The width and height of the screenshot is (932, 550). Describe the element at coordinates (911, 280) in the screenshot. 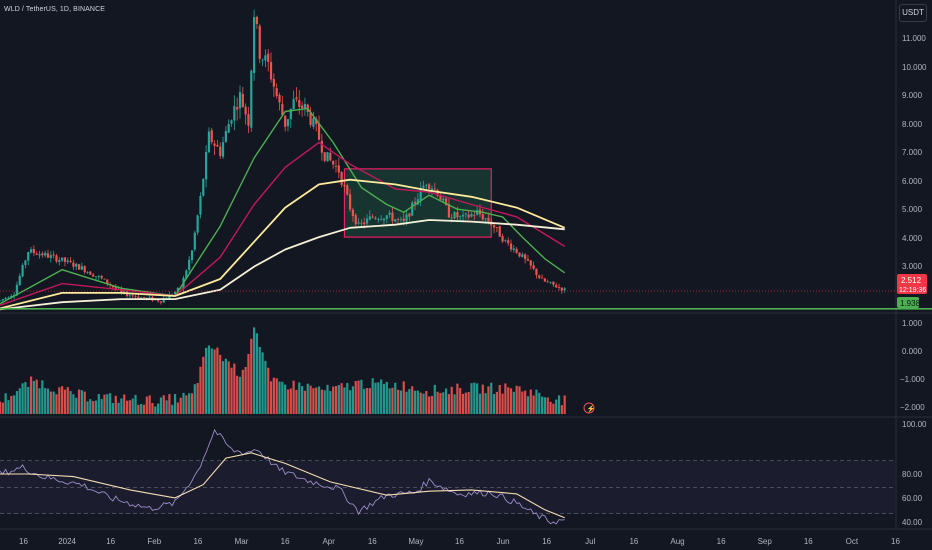

I see `last-price-value: 2.512` at that location.